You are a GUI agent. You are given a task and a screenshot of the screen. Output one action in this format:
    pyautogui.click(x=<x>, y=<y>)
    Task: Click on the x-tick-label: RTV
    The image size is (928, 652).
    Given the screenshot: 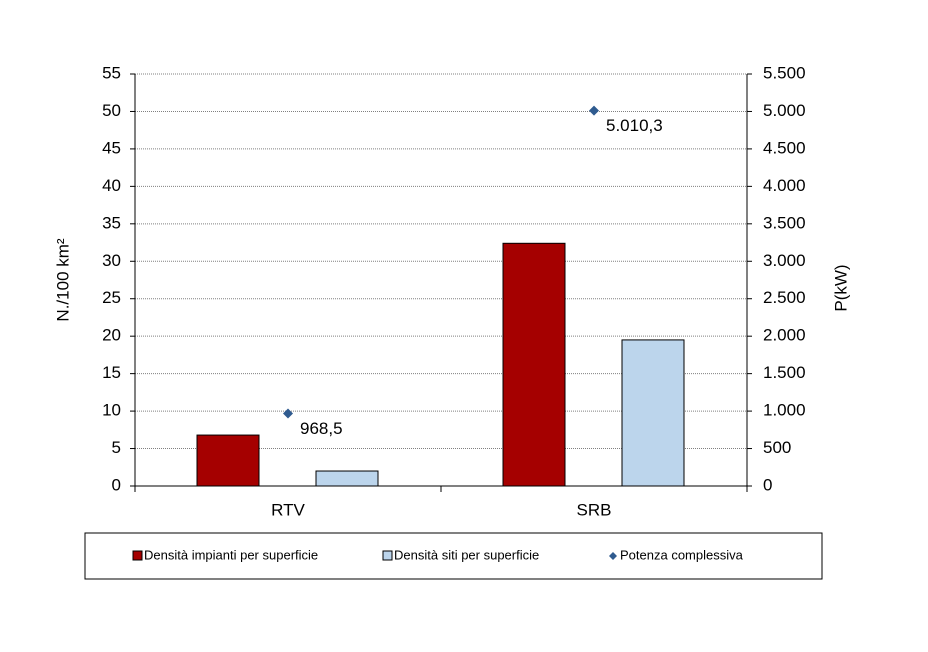 What is the action you would take?
    pyautogui.click(x=288, y=509)
    